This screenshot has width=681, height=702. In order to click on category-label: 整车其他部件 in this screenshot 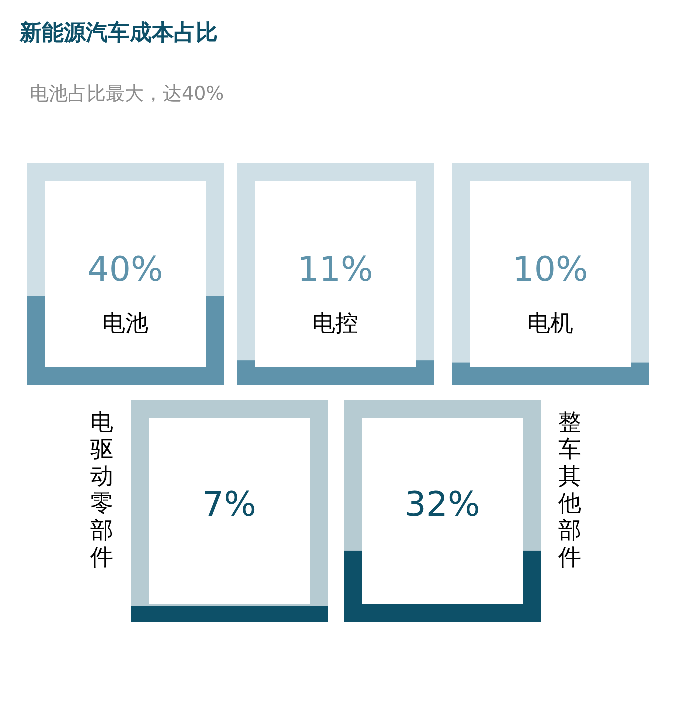, I will do `click(570, 490)`.